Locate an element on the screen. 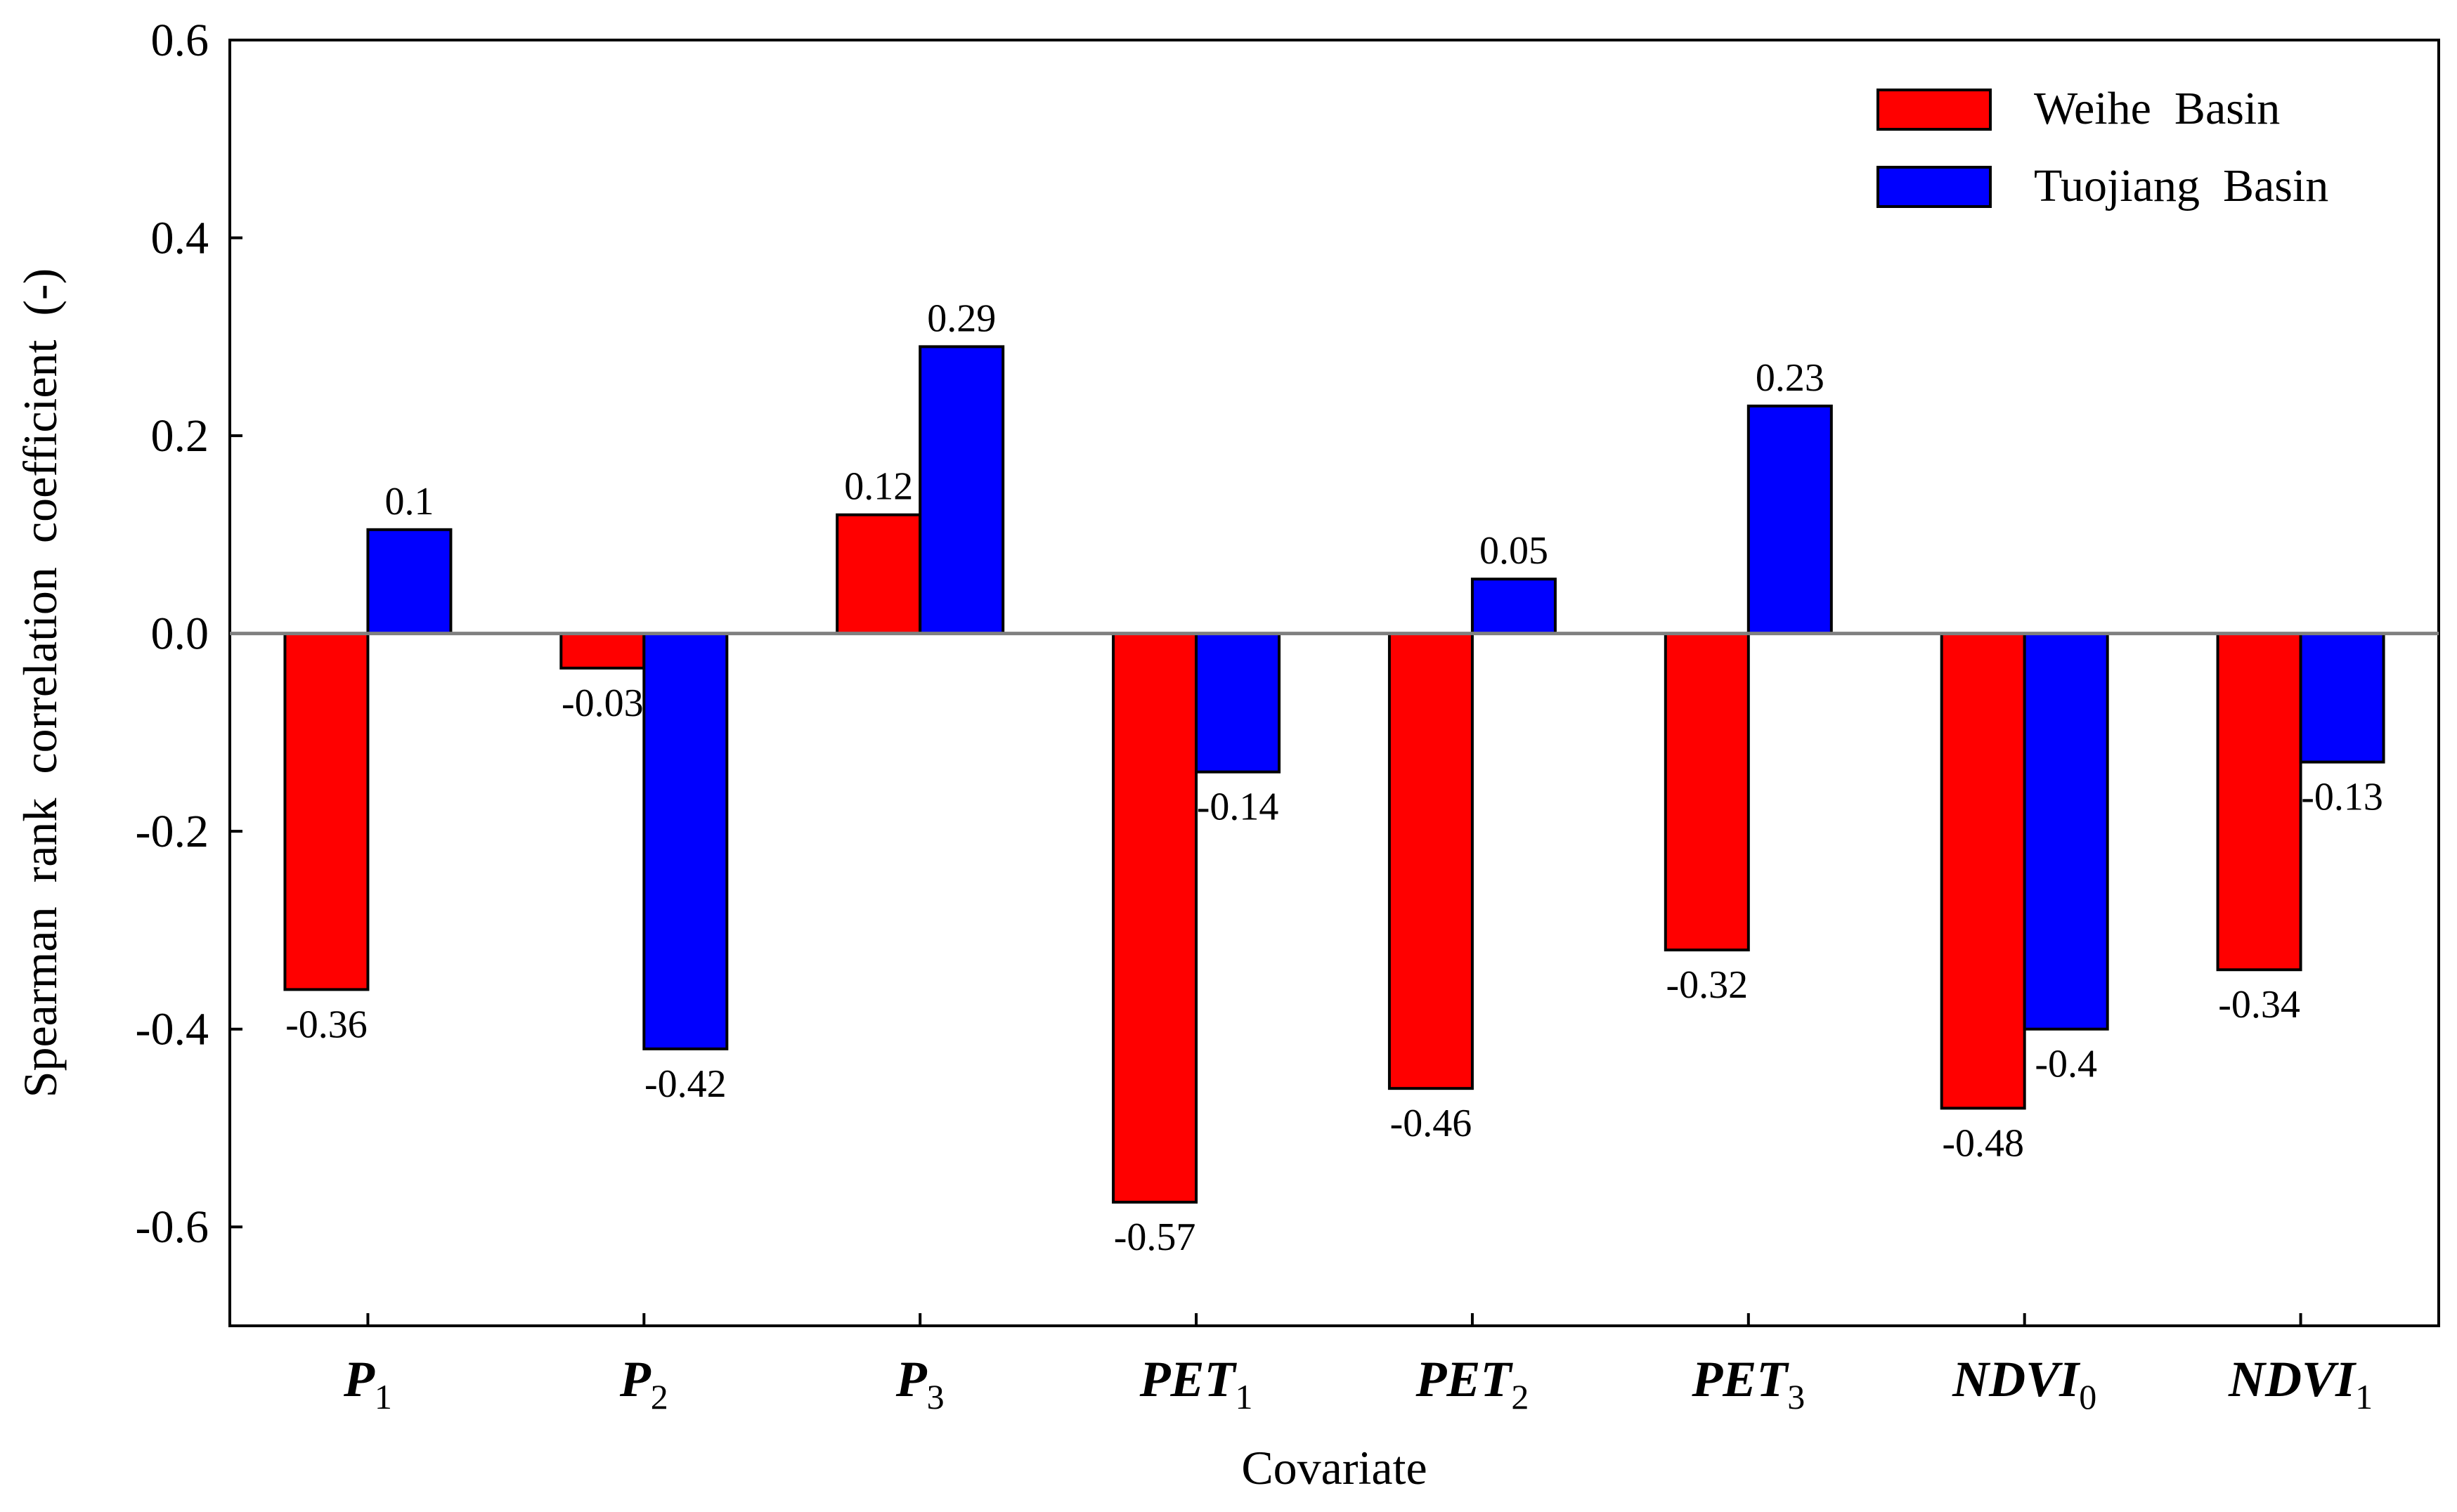 The height and width of the screenshot is (1512, 2457). data-label: -0.34 is located at coordinates (2259, 1005).